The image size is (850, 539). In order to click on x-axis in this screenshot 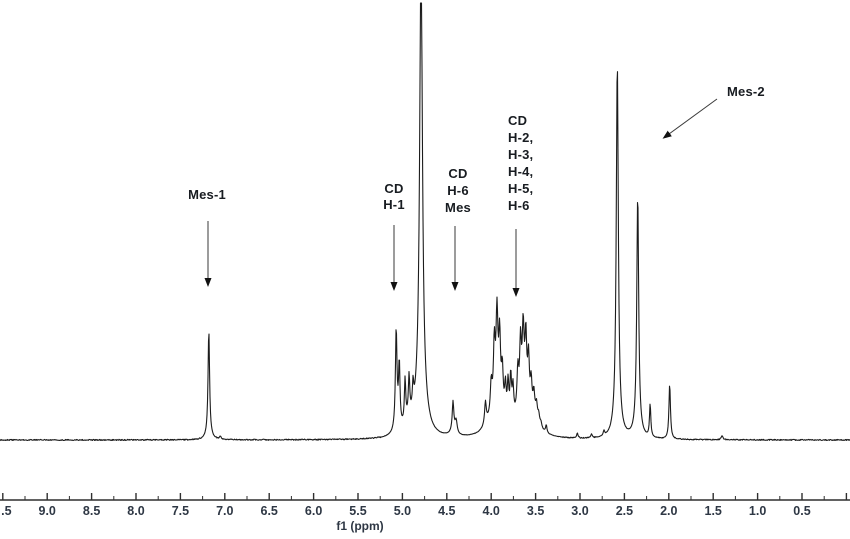, I will do `click(425, 497)`.